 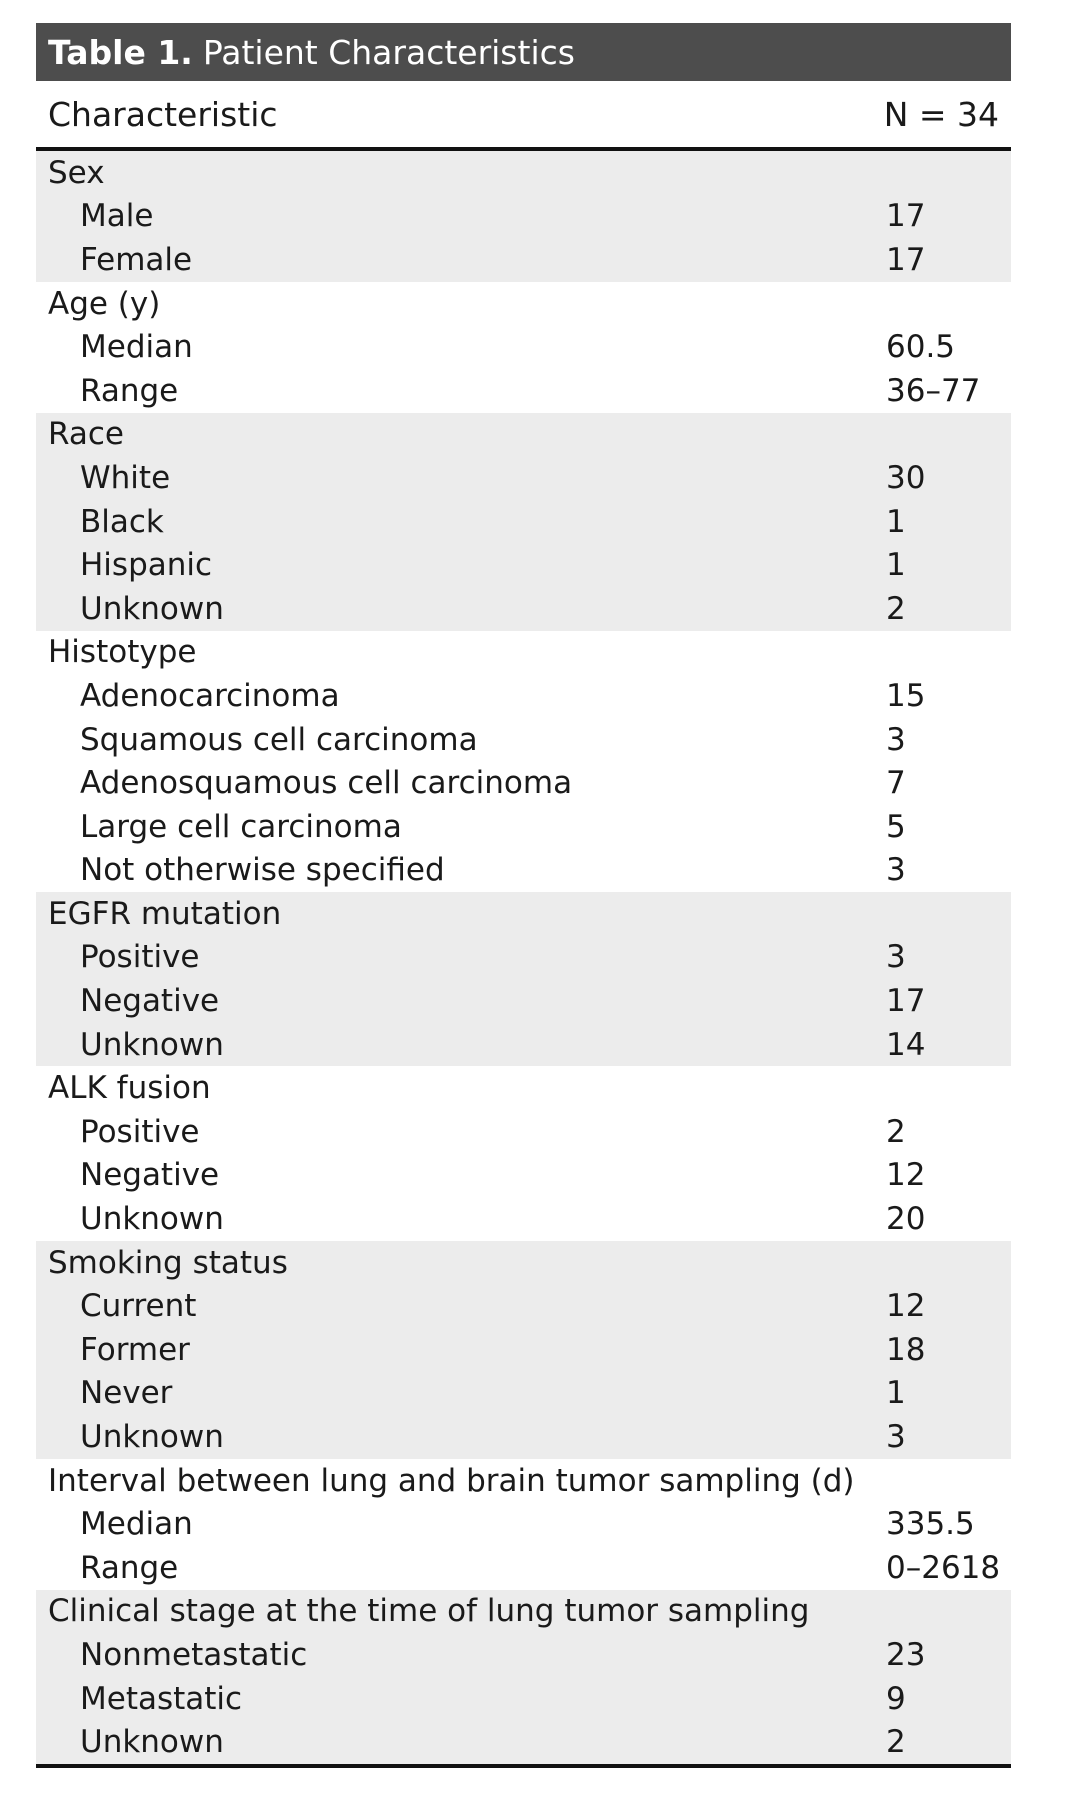 I want to click on row-value: 335.5, so click(x=930, y=1524).